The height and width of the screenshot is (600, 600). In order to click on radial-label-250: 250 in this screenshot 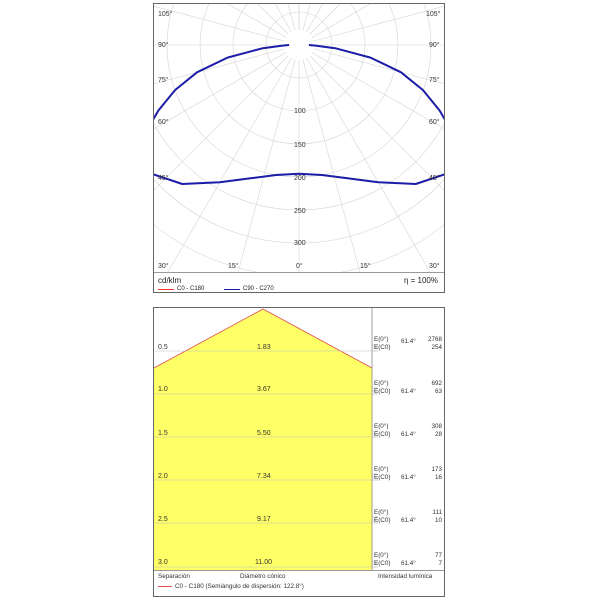, I will do `click(300, 211)`.